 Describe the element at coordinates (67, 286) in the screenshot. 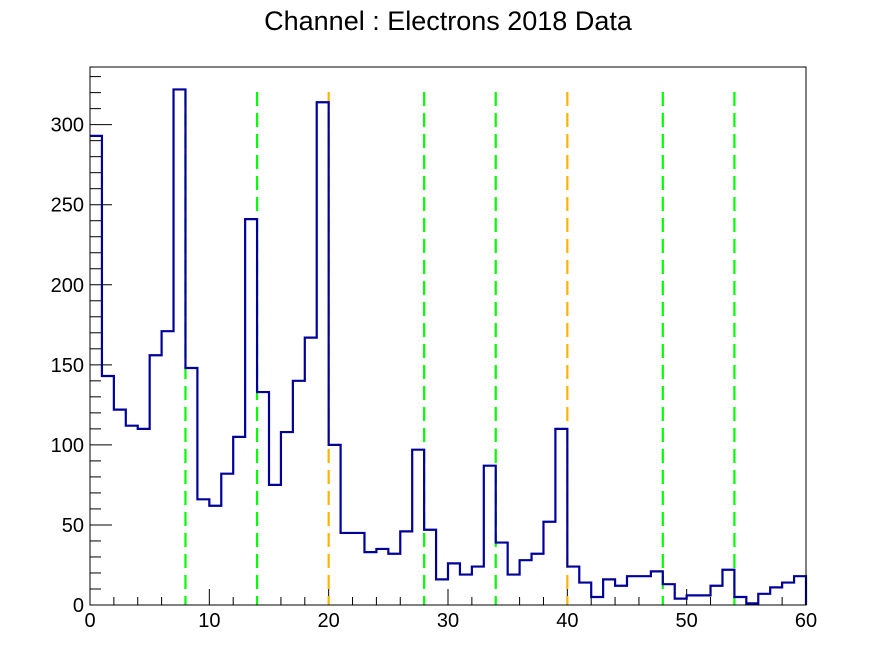

I see `y-tick-label: 200` at that location.